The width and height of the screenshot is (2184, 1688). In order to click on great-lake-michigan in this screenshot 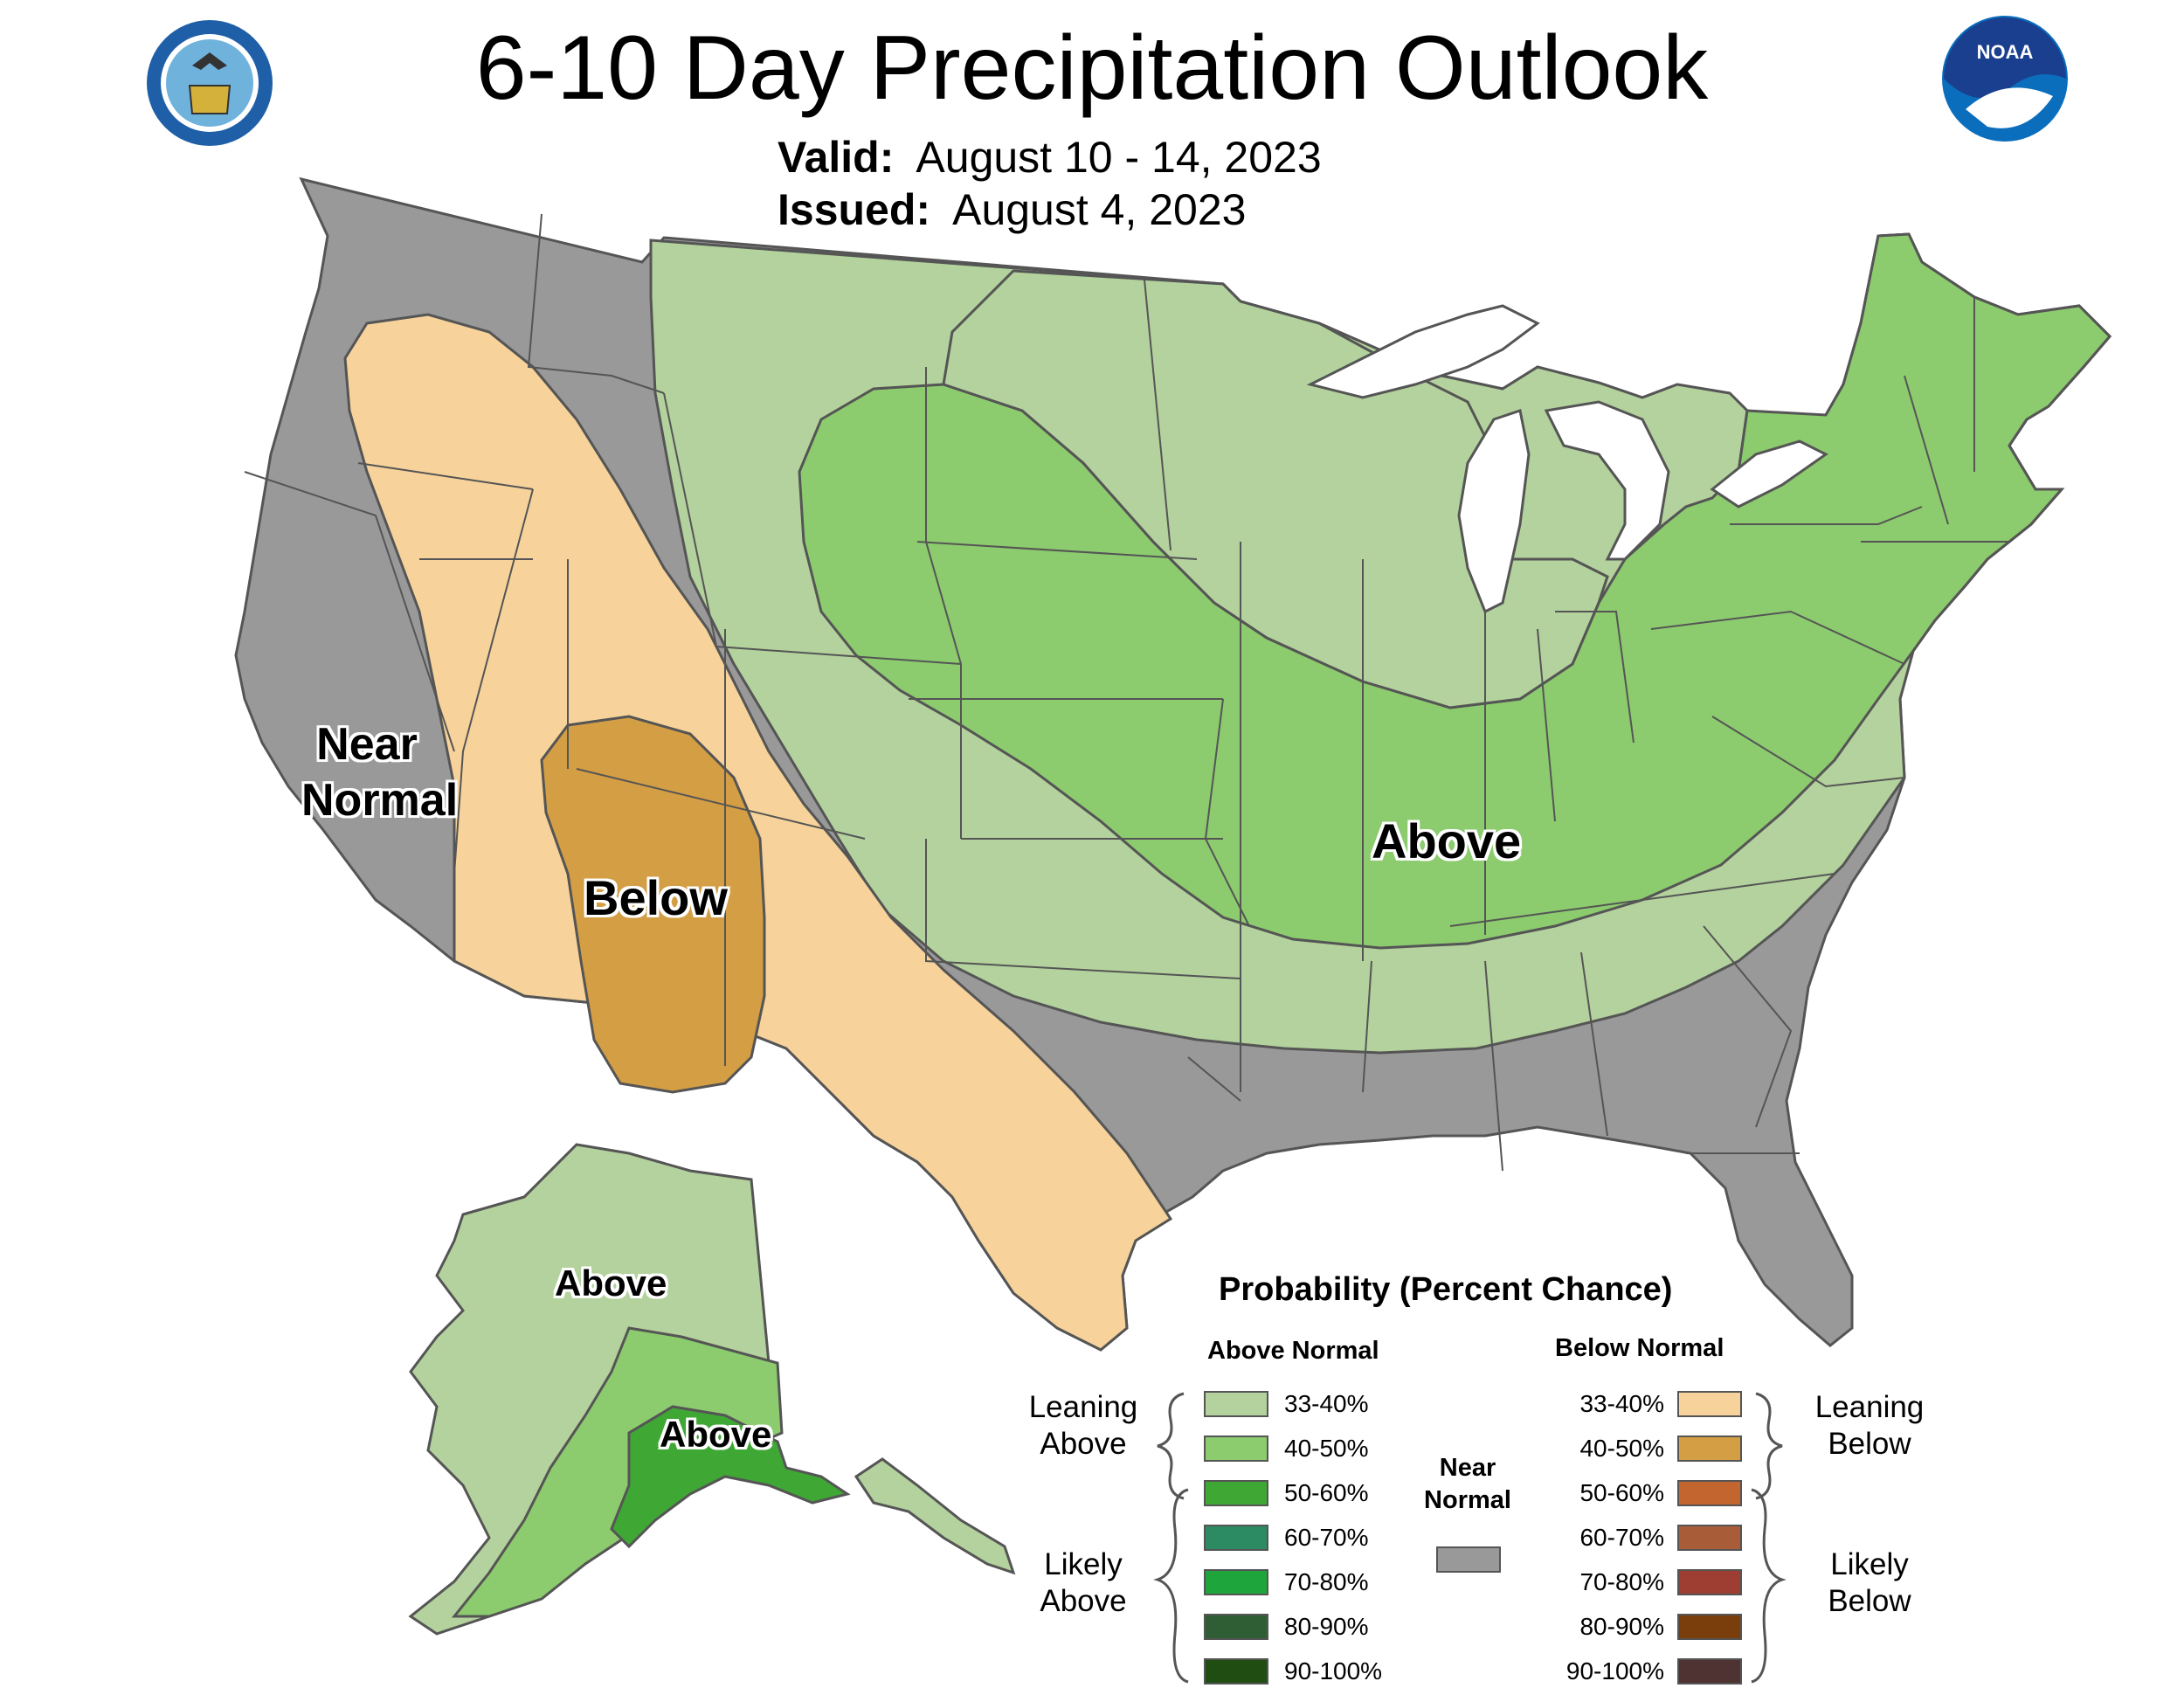, I will do `click(1494, 511)`.